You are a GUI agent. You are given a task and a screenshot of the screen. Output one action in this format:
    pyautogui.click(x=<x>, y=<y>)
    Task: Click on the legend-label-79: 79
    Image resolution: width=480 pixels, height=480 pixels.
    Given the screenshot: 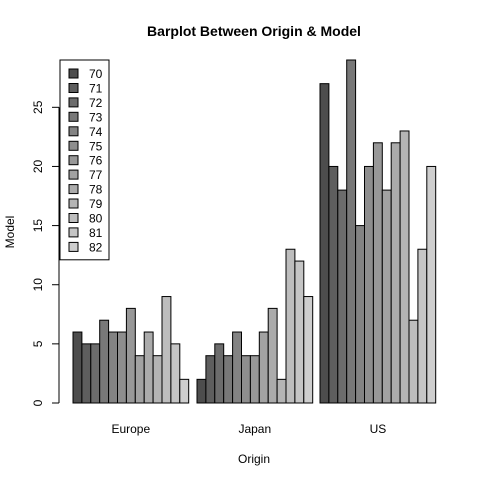 What is the action you would take?
    pyautogui.click(x=96, y=204)
    